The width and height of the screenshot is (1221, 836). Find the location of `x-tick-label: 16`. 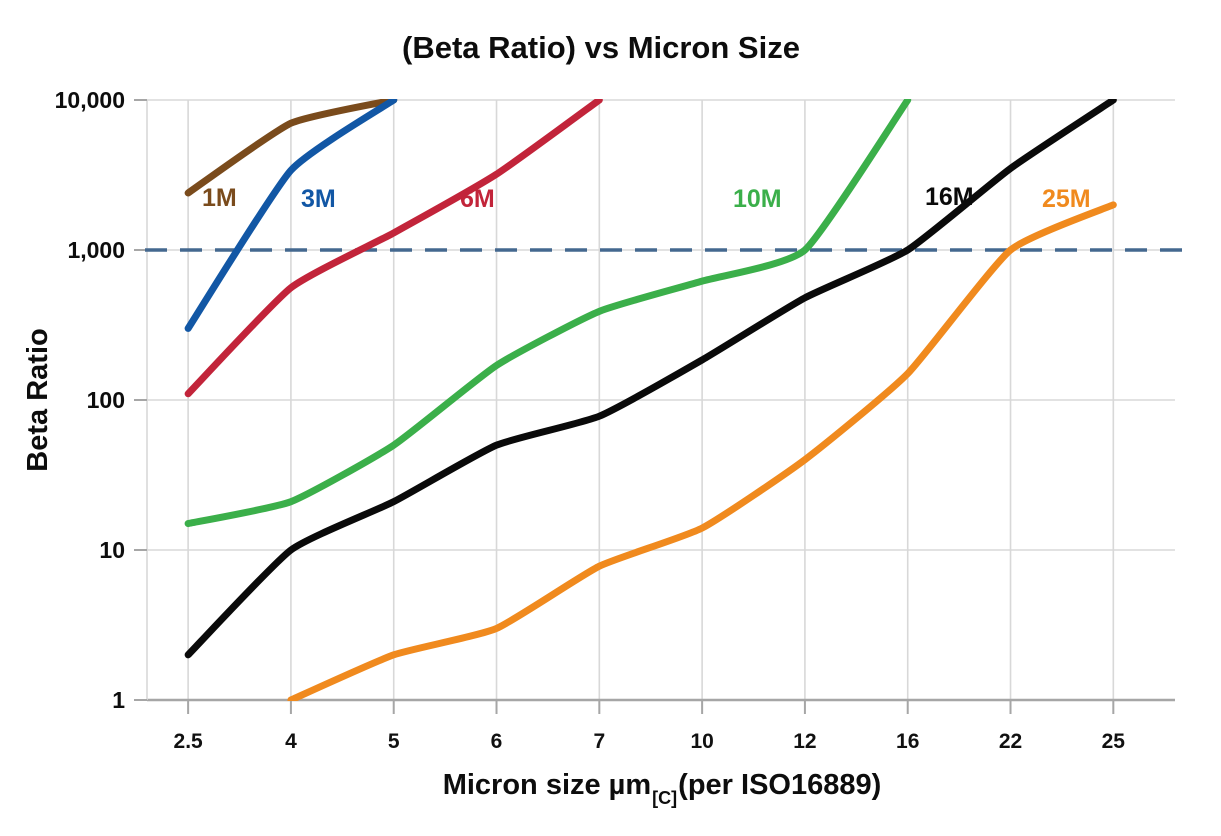

x-tick-label: 16 is located at coordinates (907, 741).